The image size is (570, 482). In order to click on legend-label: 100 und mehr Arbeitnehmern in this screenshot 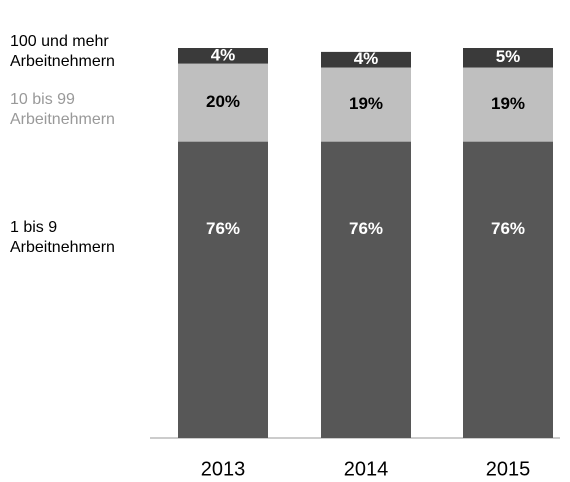, I will do `click(62, 51)`.